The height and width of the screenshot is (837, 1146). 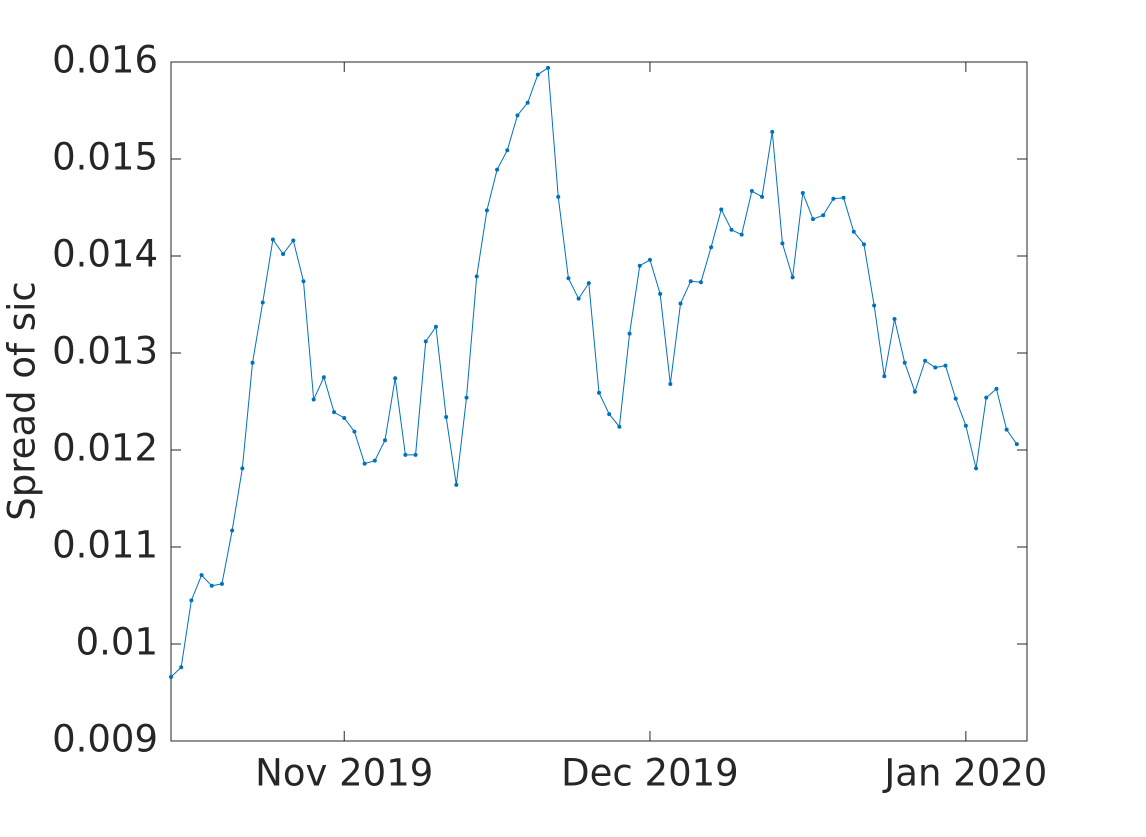 I want to click on x-tick-label: Dec 2019, so click(x=650, y=773).